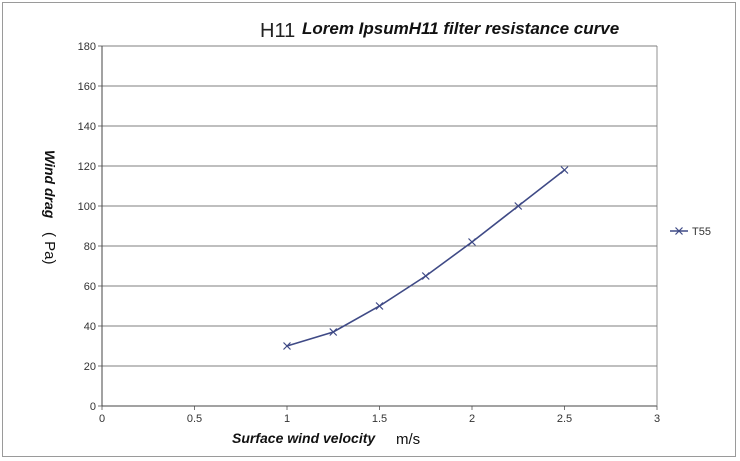 This screenshot has width=740, height=461. I want to click on x-axis-label: Surface wind velocity, so click(304, 438).